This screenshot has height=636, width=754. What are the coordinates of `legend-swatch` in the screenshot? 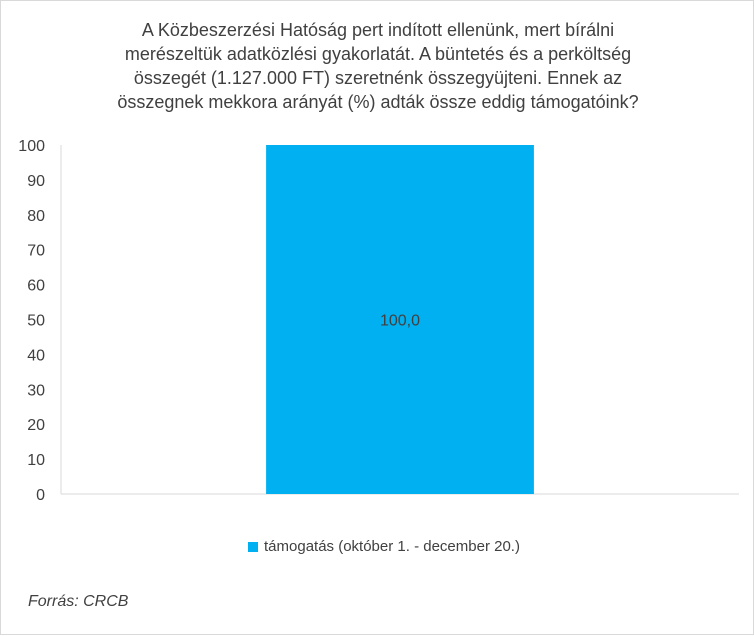 It's located at (253, 546).